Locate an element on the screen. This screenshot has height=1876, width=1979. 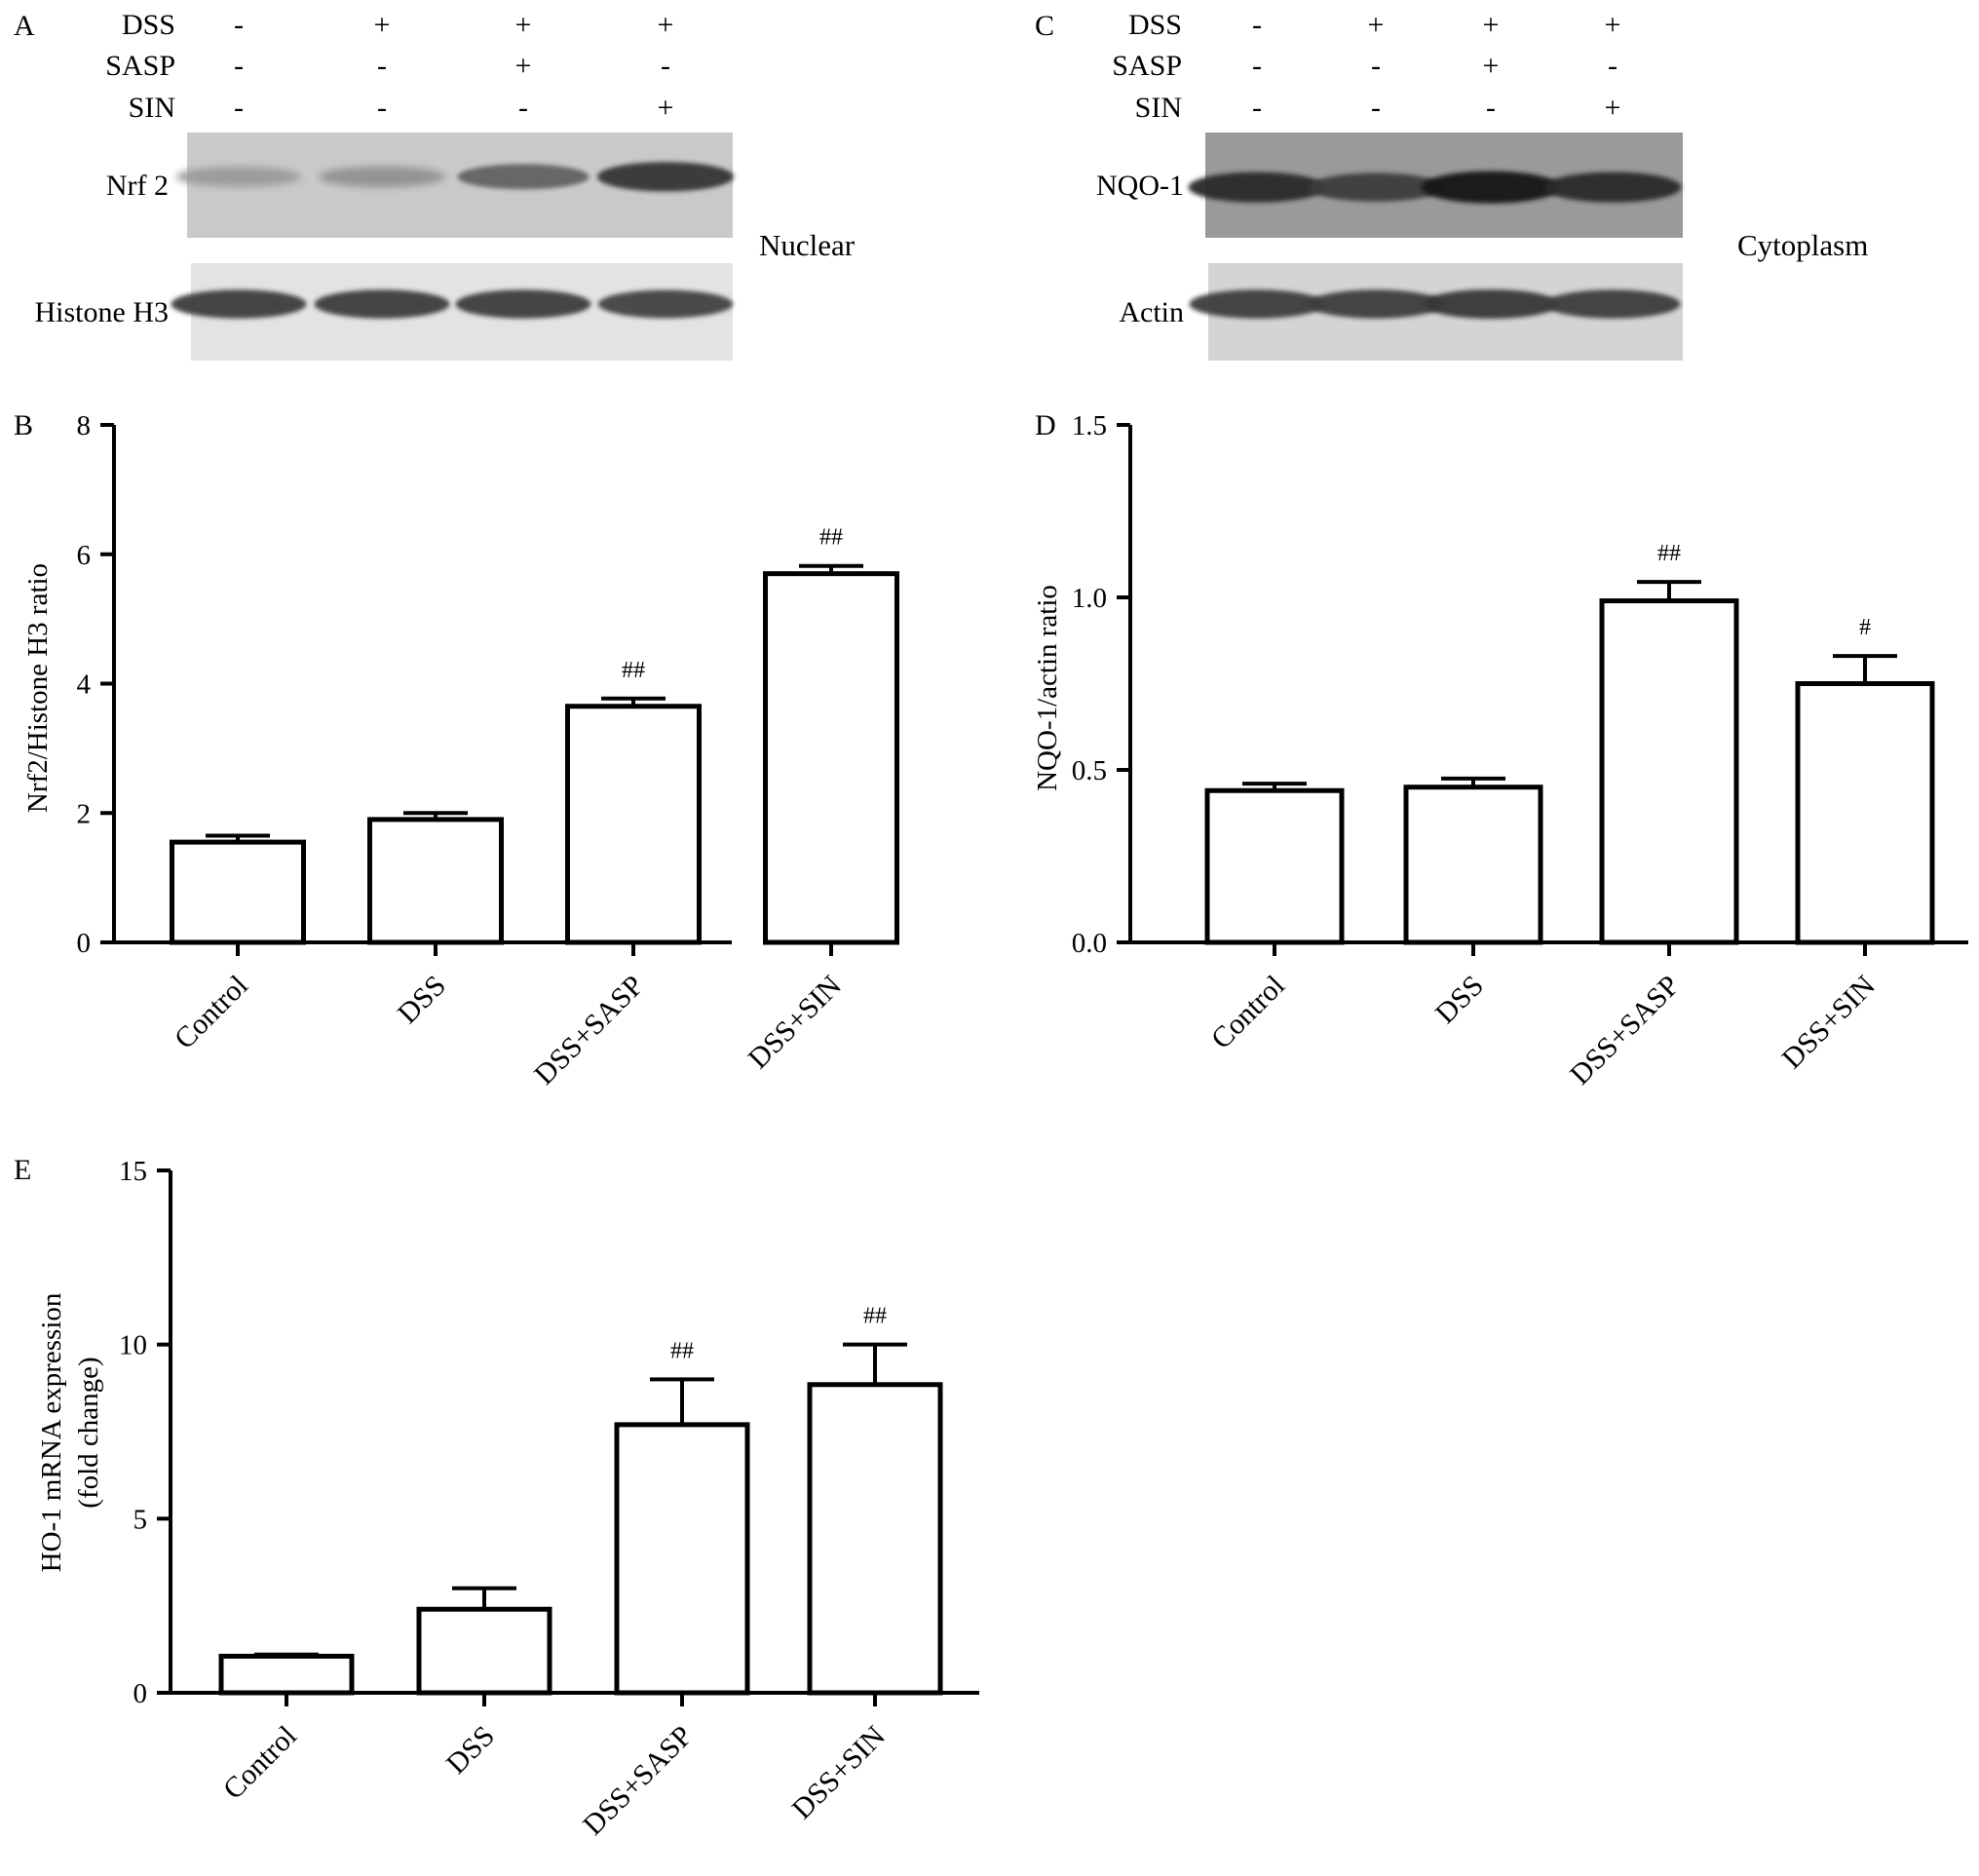
panel-letter-d: D is located at coordinates (1045, 425).